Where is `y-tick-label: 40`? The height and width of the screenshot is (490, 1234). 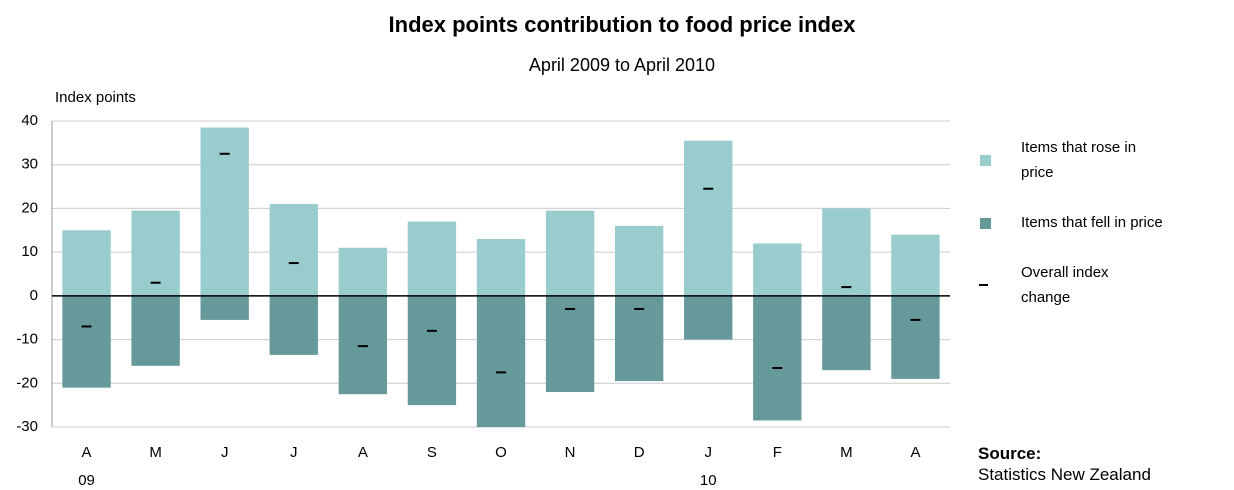 y-tick-label: 40 is located at coordinates (29, 120).